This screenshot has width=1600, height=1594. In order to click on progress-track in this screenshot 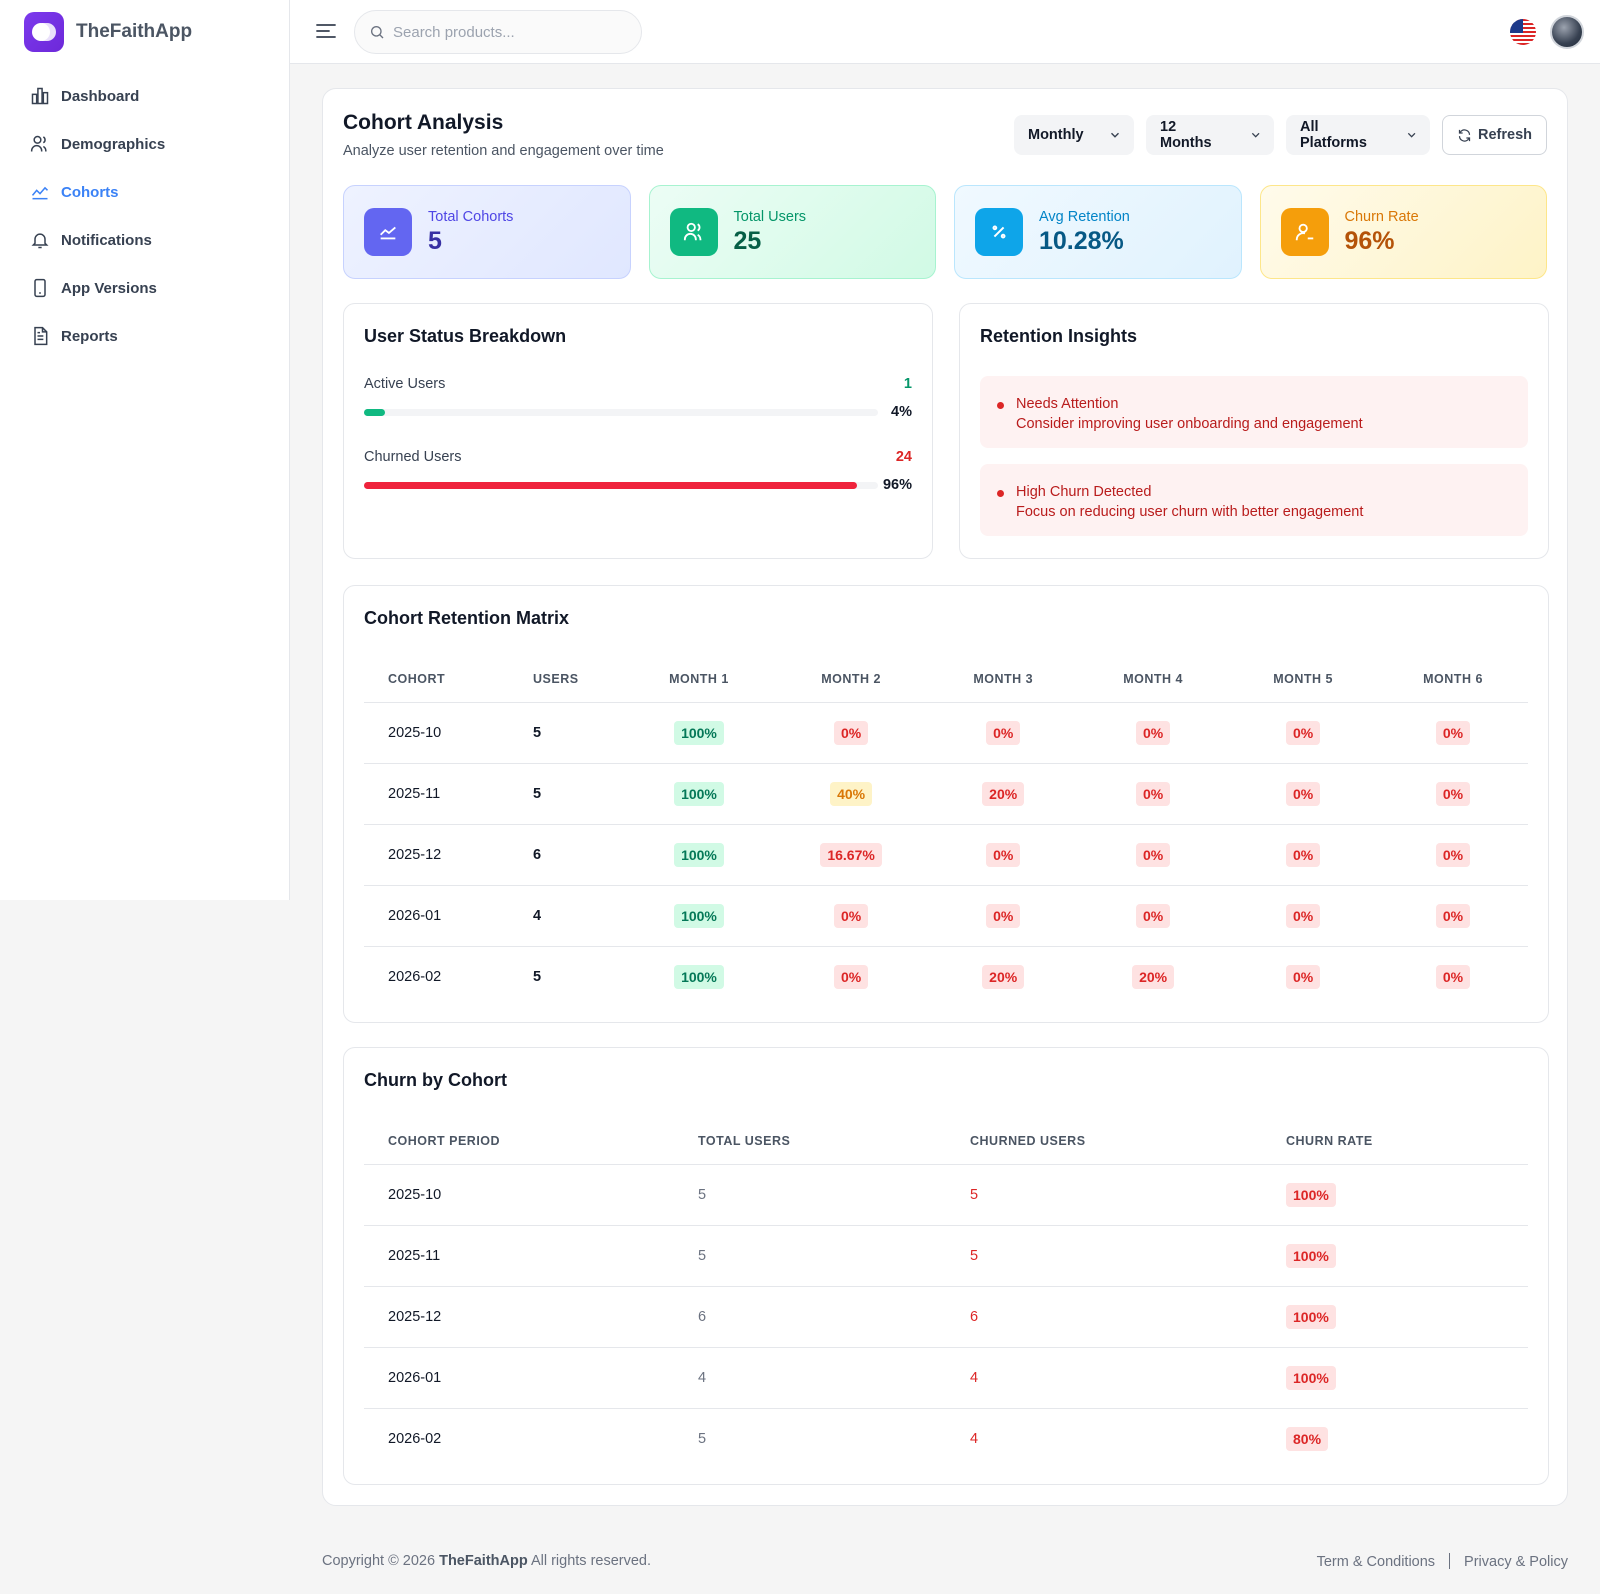, I will do `click(621, 485)`.